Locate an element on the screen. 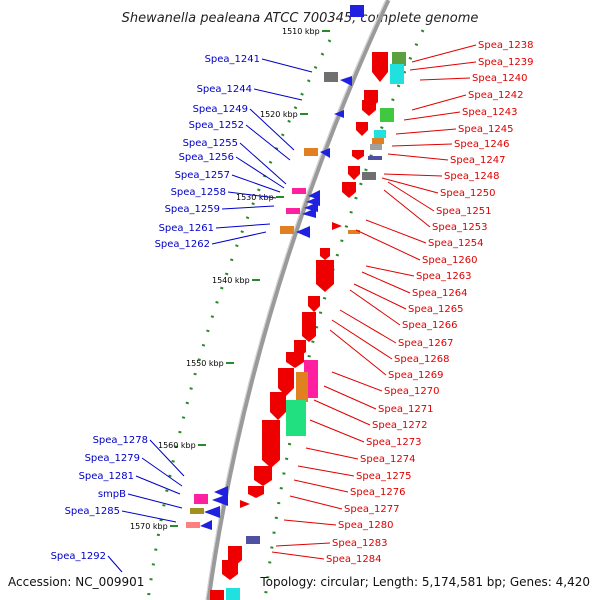 The image size is (600, 600). gene-label: Spea_1284 is located at coordinates (353, 559).